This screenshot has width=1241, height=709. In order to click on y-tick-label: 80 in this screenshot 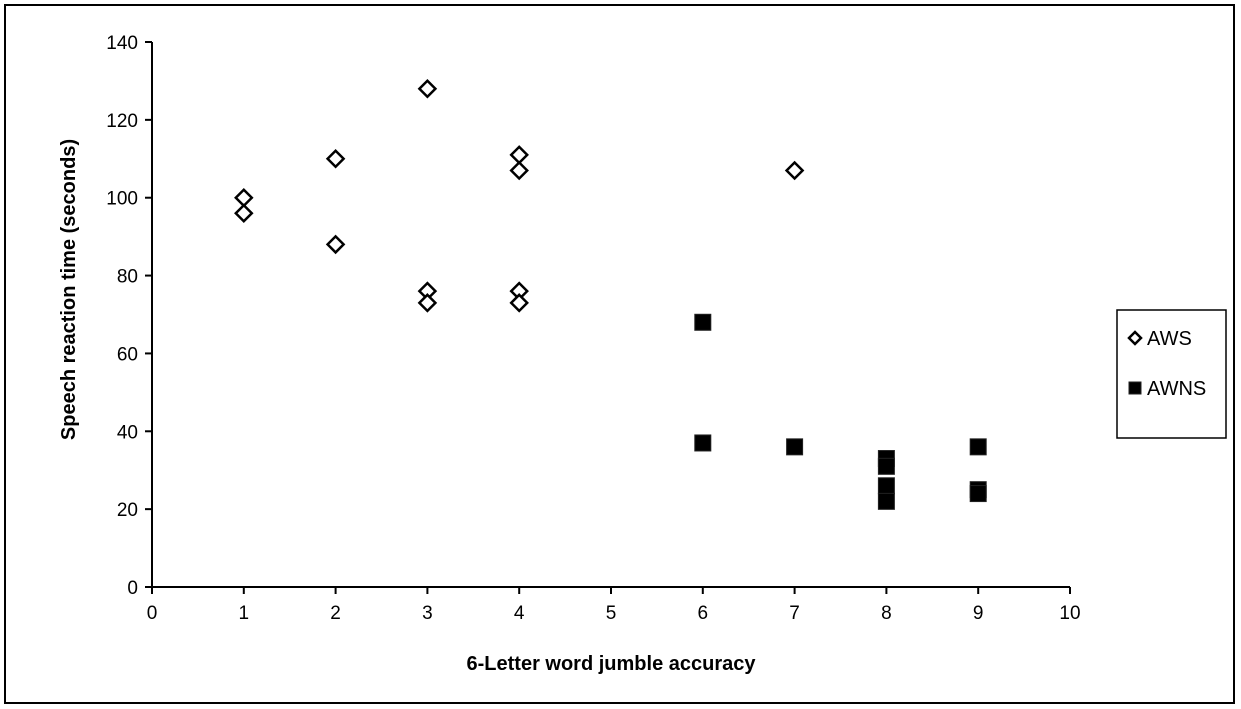, I will do `click(127, 277)`.